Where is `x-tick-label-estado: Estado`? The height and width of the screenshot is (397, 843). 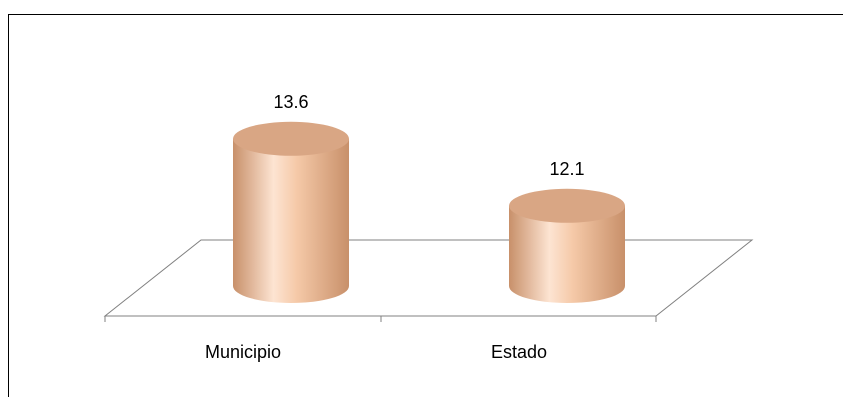
x-tick-label-estado: Estado is located at coordinates (519, 352).